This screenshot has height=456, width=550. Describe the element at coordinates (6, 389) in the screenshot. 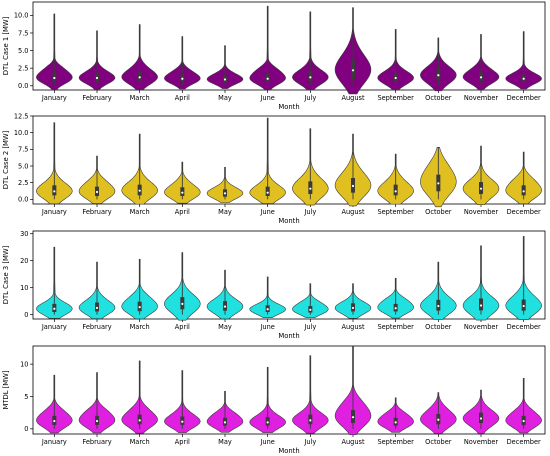

I see `y-axis-label: MTDL [MW]` at that location.